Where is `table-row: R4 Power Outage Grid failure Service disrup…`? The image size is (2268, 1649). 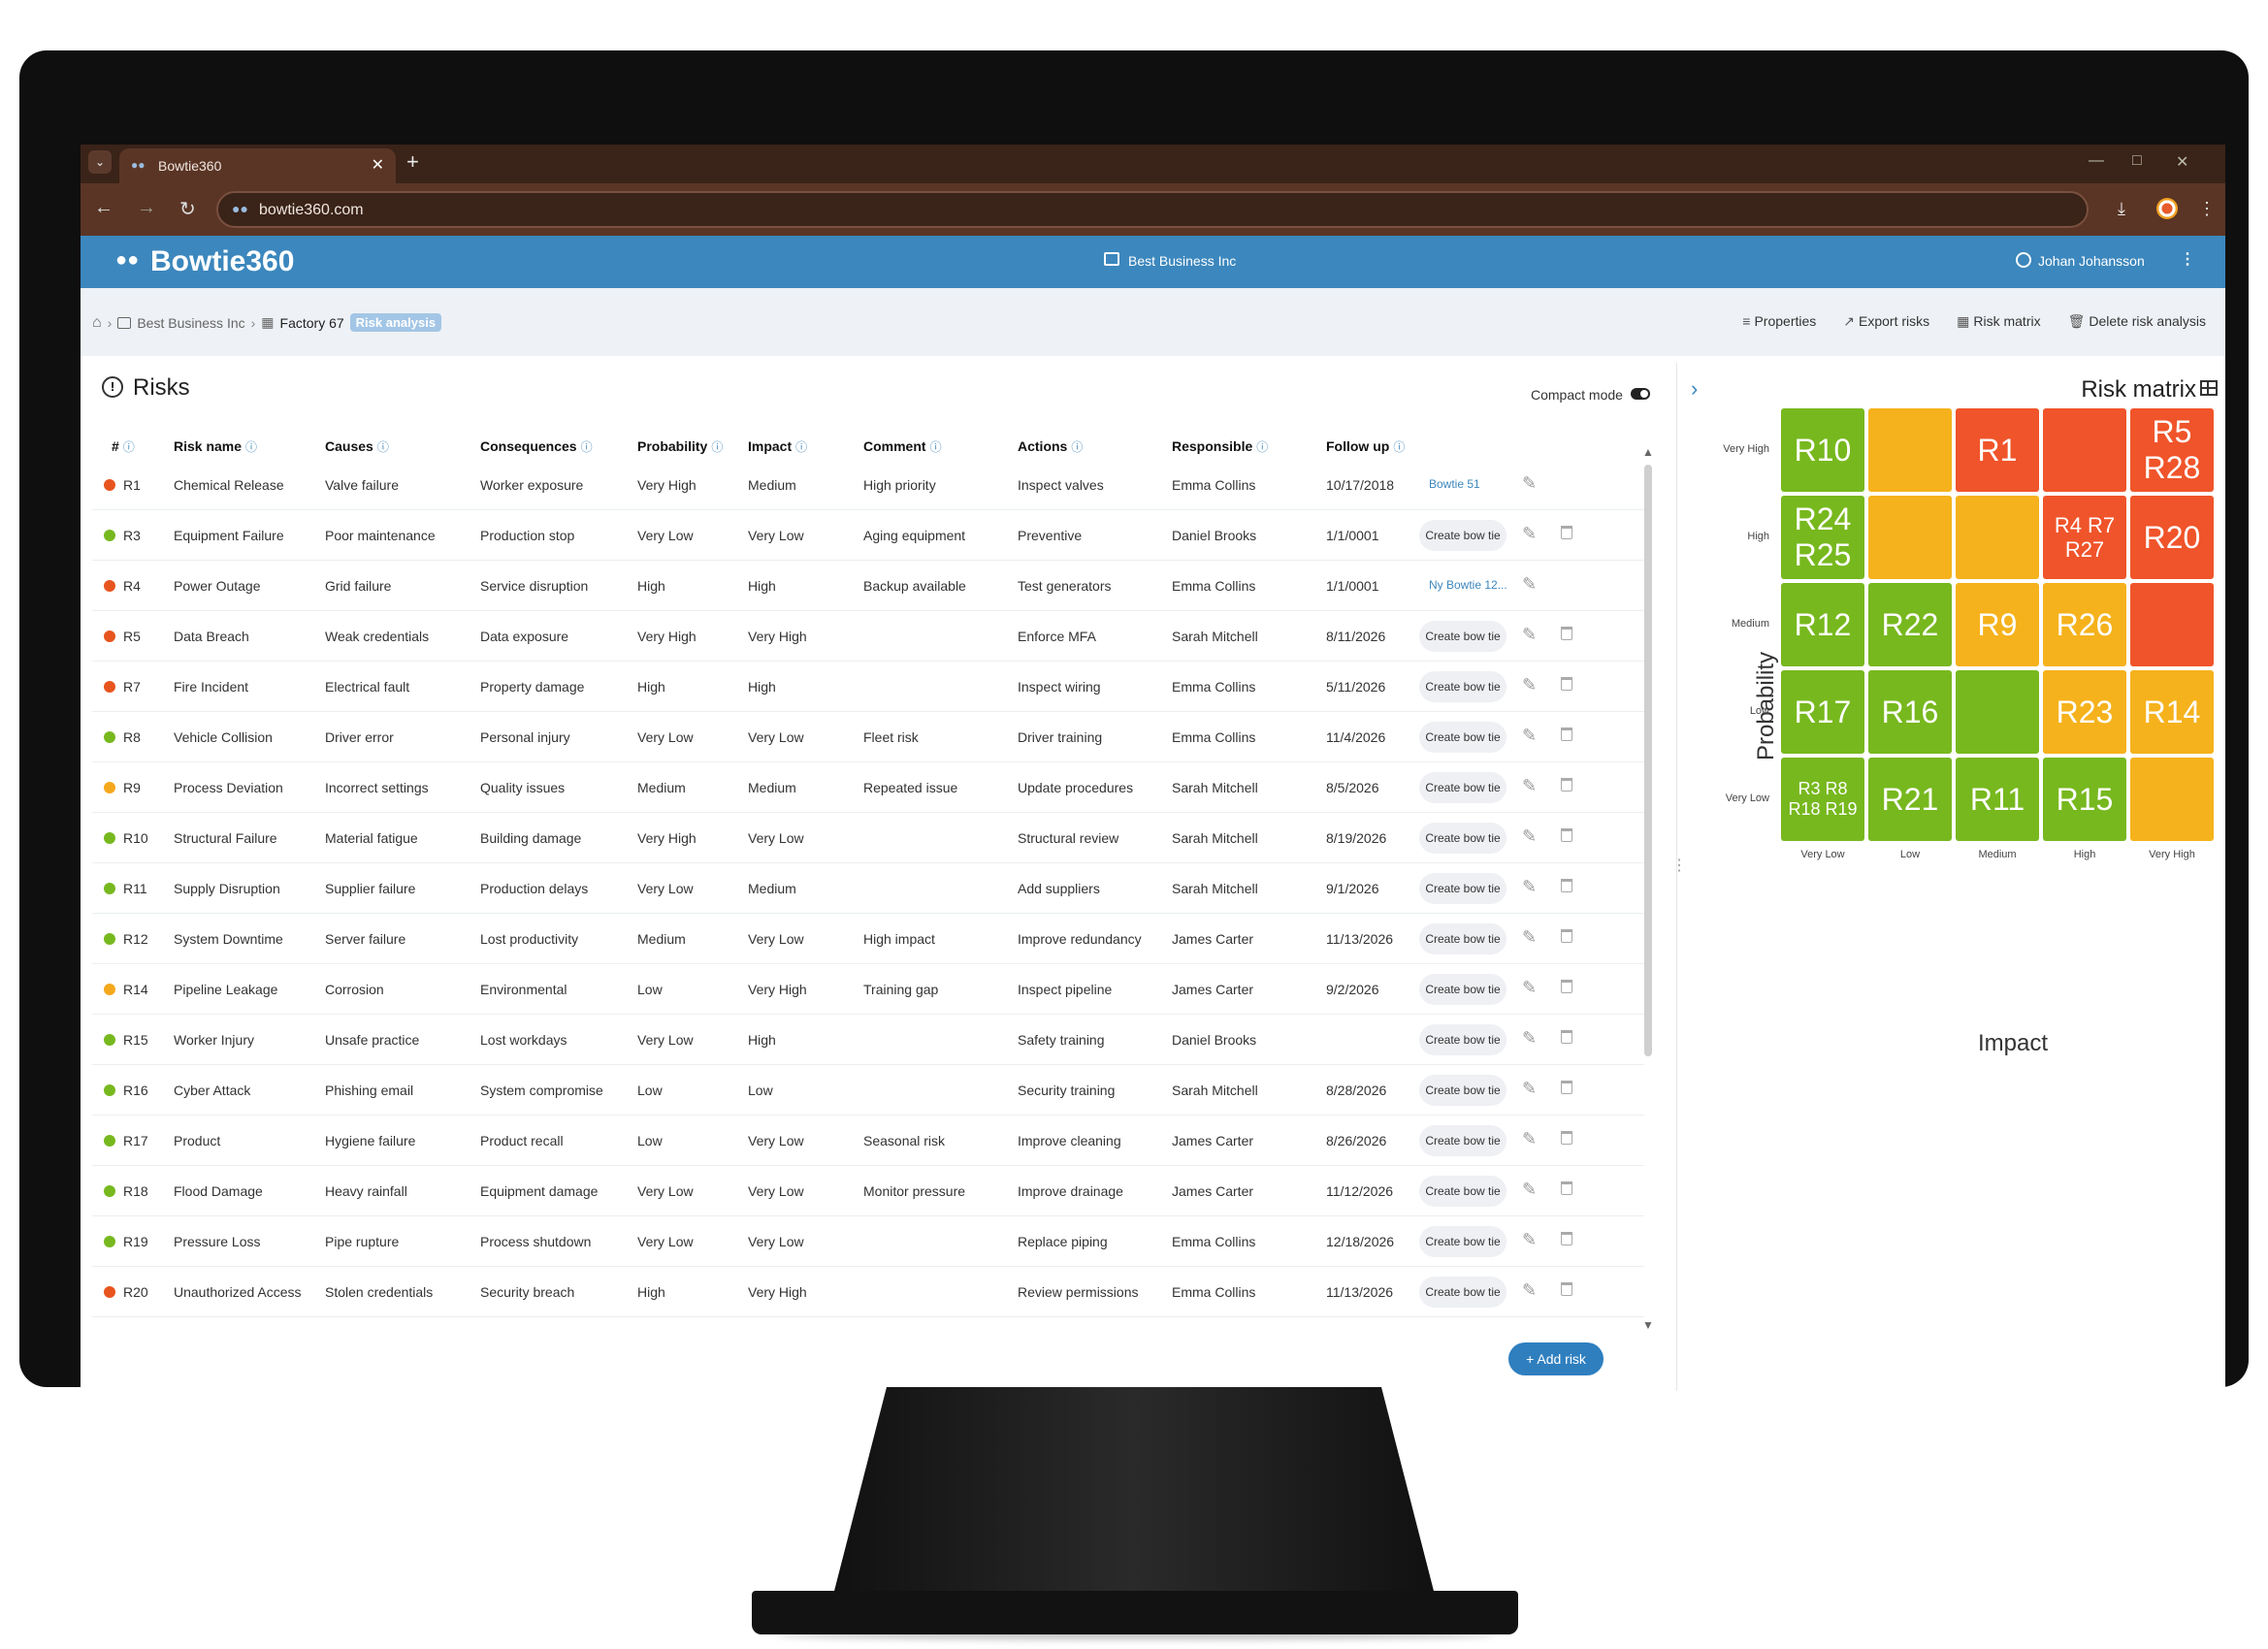 table-row: R4 Power Outage Grid failure Service disrup… is located at coordinates (868, 586).